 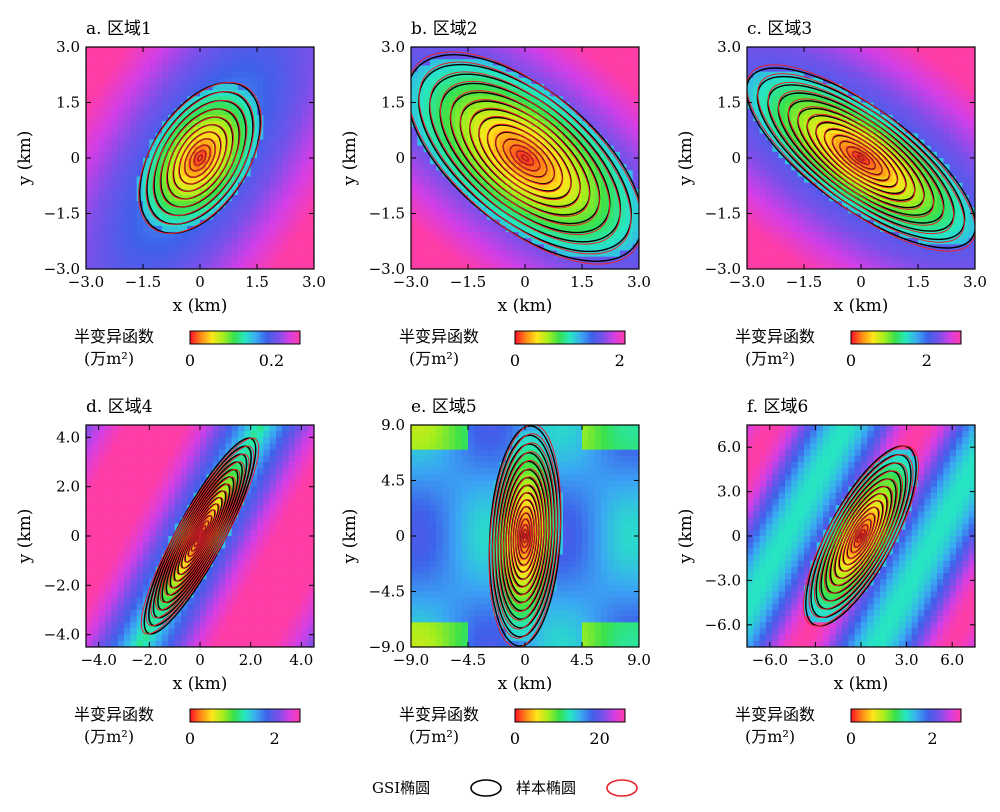 What do you see at coordinates (729, 103) in the screenshot?
I see `y-tick-label: 1.5` at bounding box center [729, 103].